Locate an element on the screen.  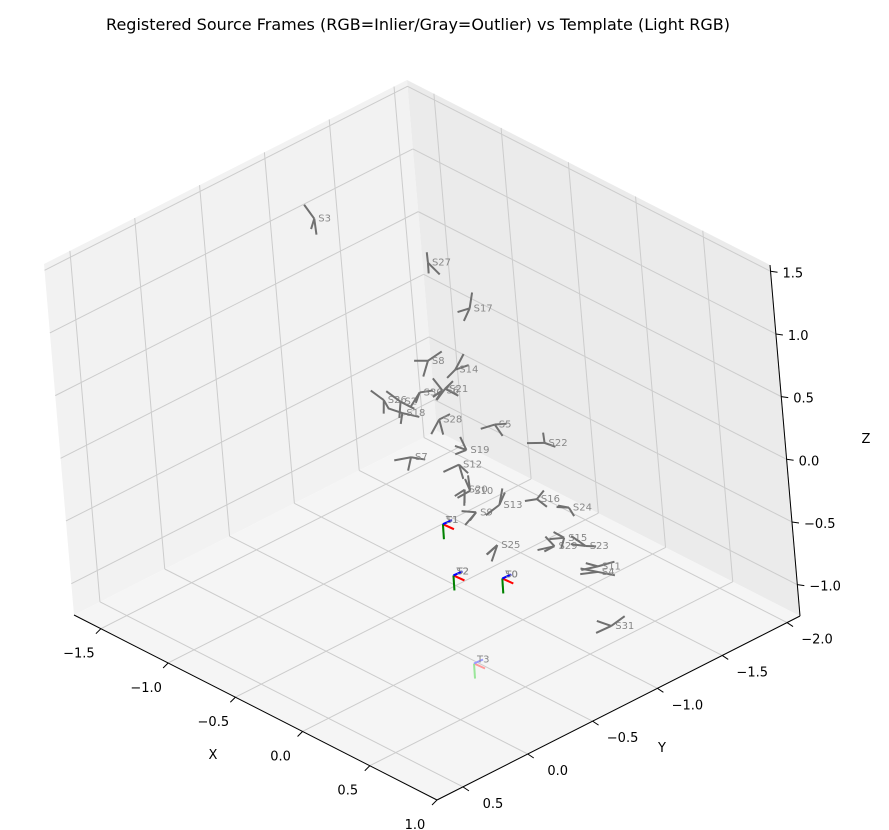
inlier-frame-S0: S0 is located at coordinates (509, 581).